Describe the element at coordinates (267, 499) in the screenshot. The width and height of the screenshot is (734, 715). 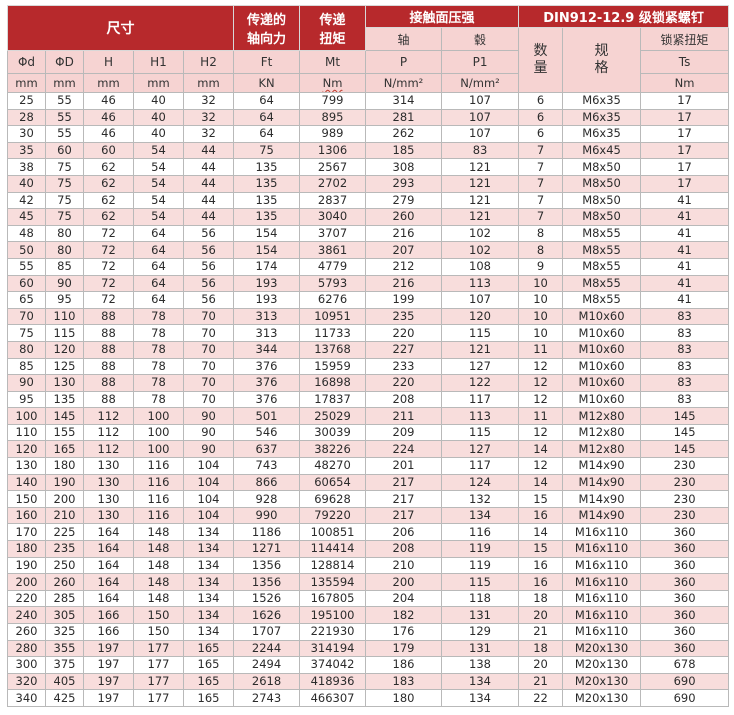
I see `cell-ft: 928` at that location.